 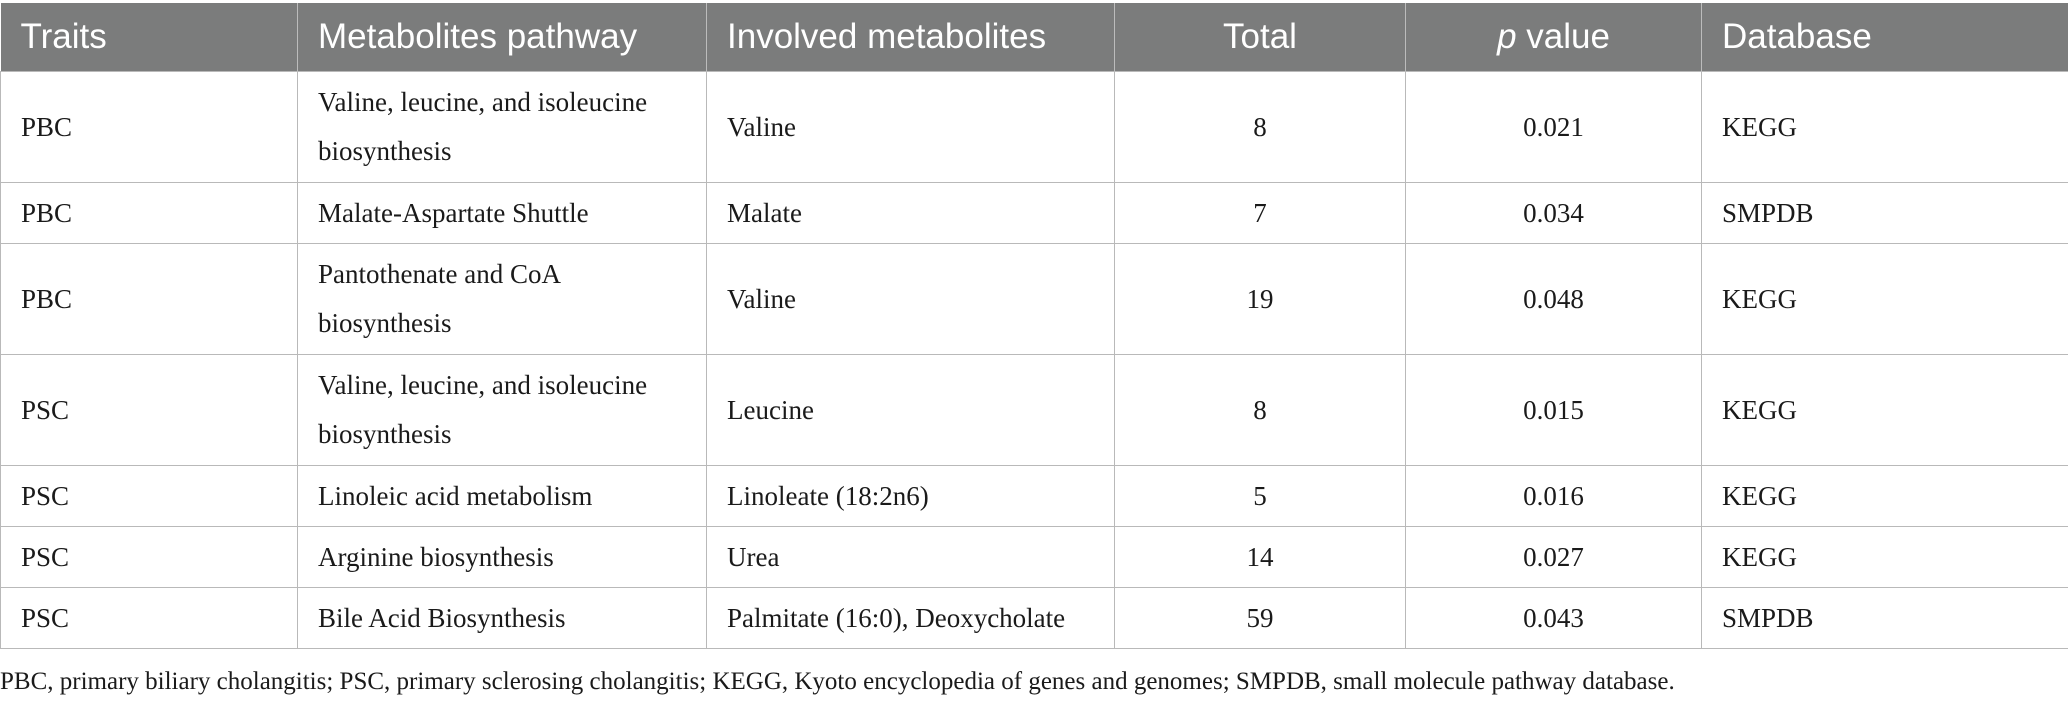 What do you see at coordinates (502, 37) in the screenshot?
I see `header-pathway: Metabolites pathway` at bounding box center [502, 37].